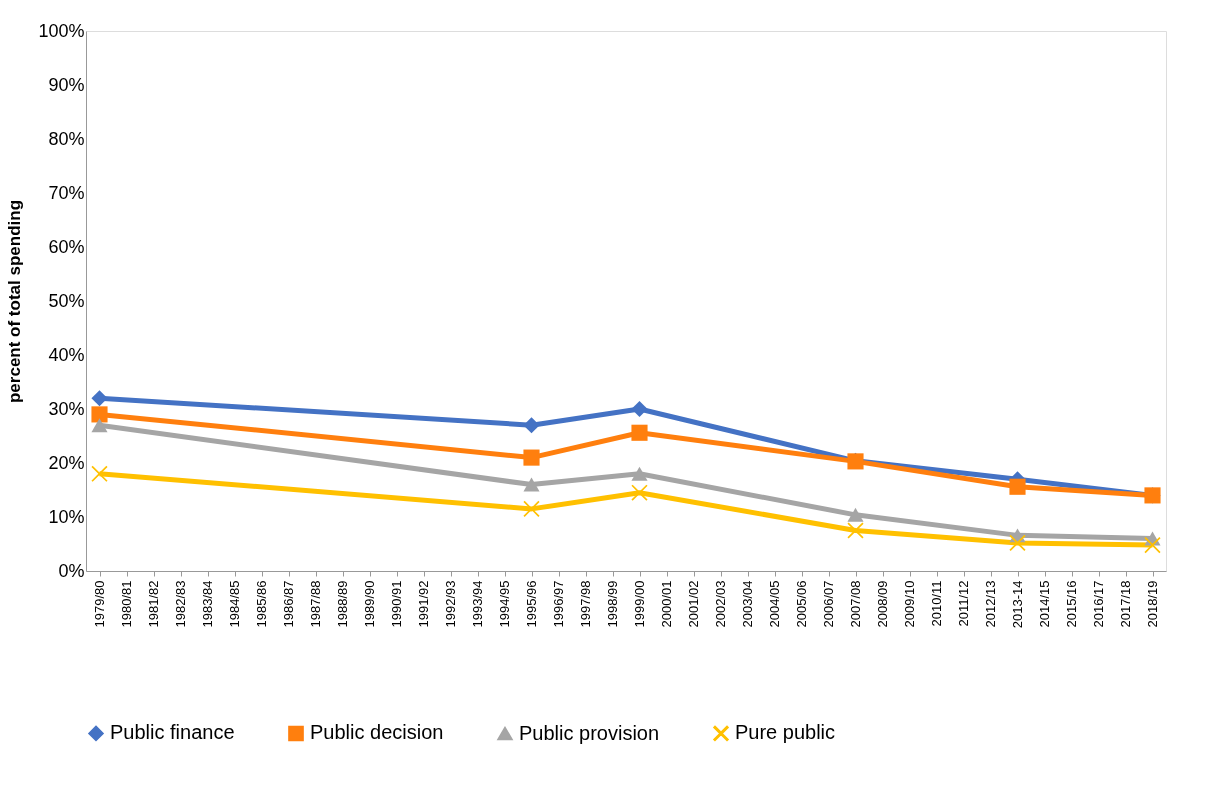 This screenshot has height=795, width=1218. Describe the element at coordinates (99, 604) in the screenshot. I see `x-tick-label: 1979/80` at that location.